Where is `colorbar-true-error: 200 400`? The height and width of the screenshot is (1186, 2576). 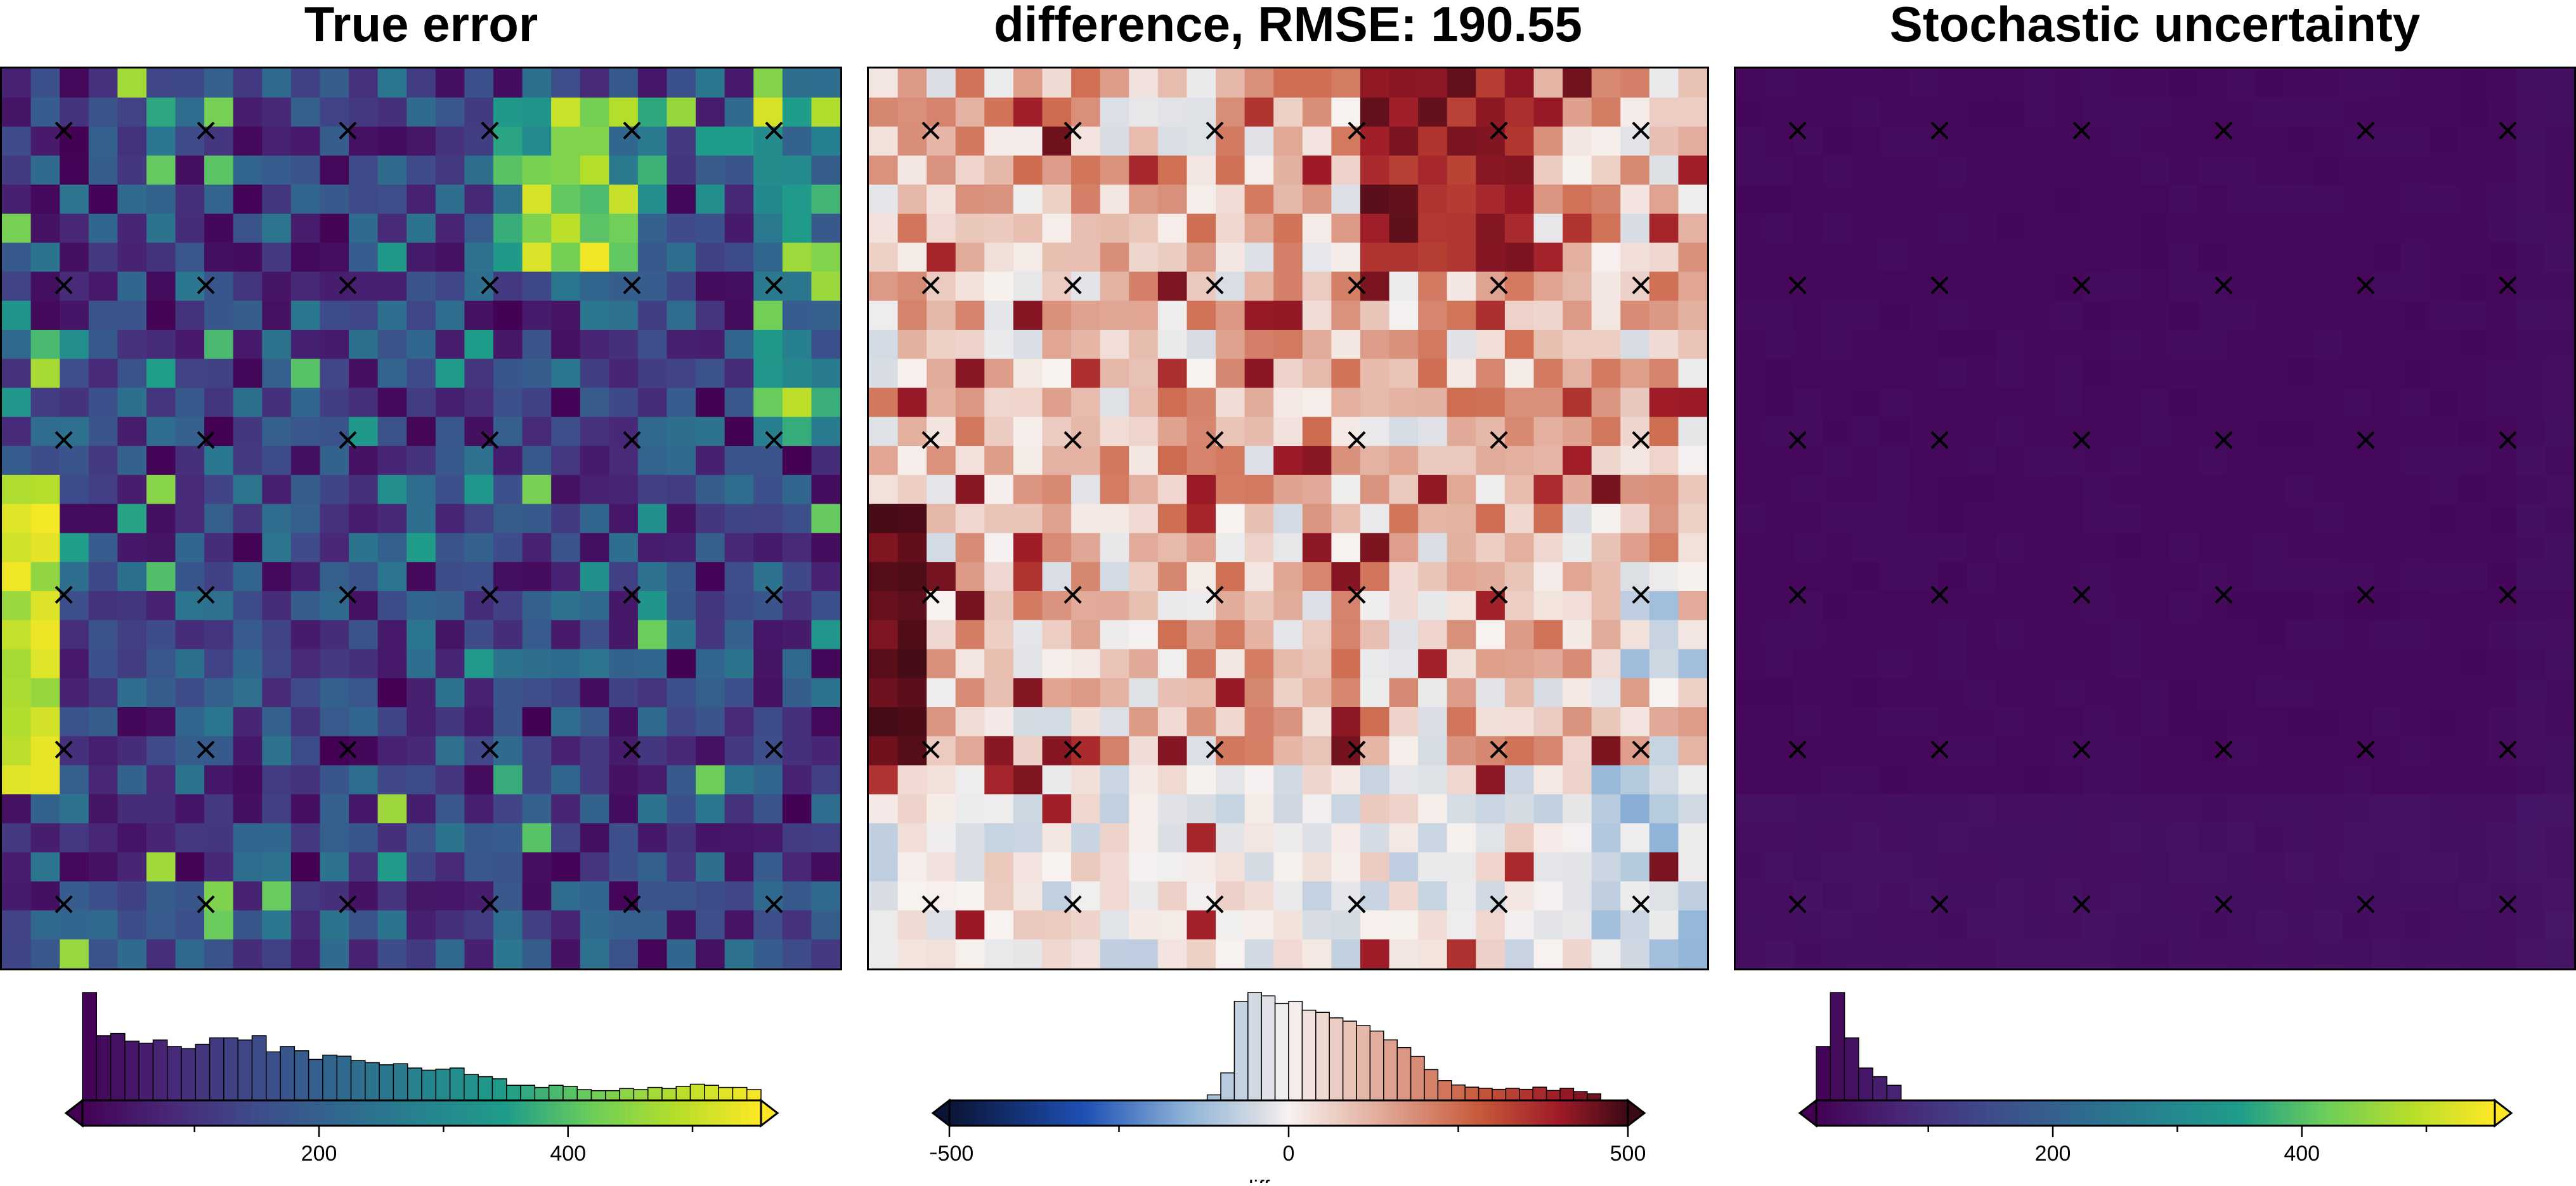
colorbar-true-error: 200 400 is located at coordinates (422, 1078).